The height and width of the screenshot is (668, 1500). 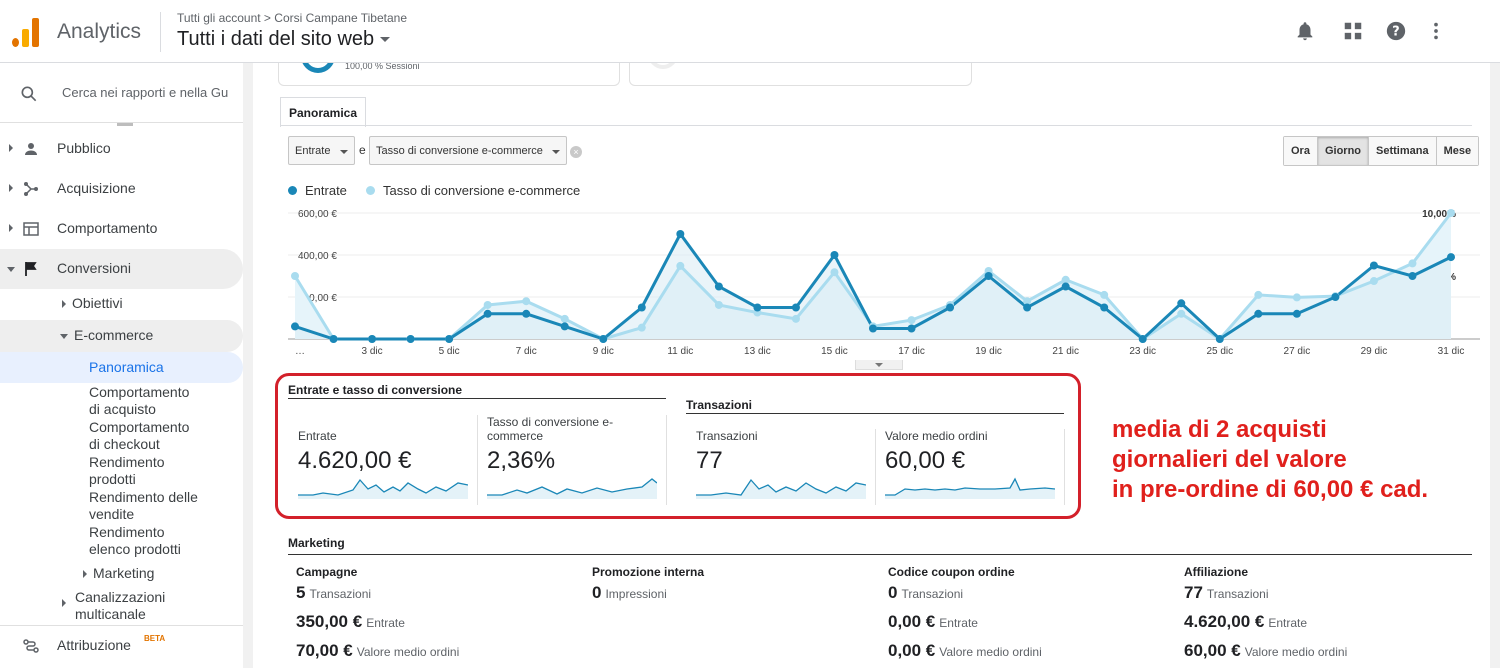 What do you see at coordinates (388, 452) in the screenshot?
I see `metric-entrate: Entrate 4.620,00 €` at bounding box center [388, 452].